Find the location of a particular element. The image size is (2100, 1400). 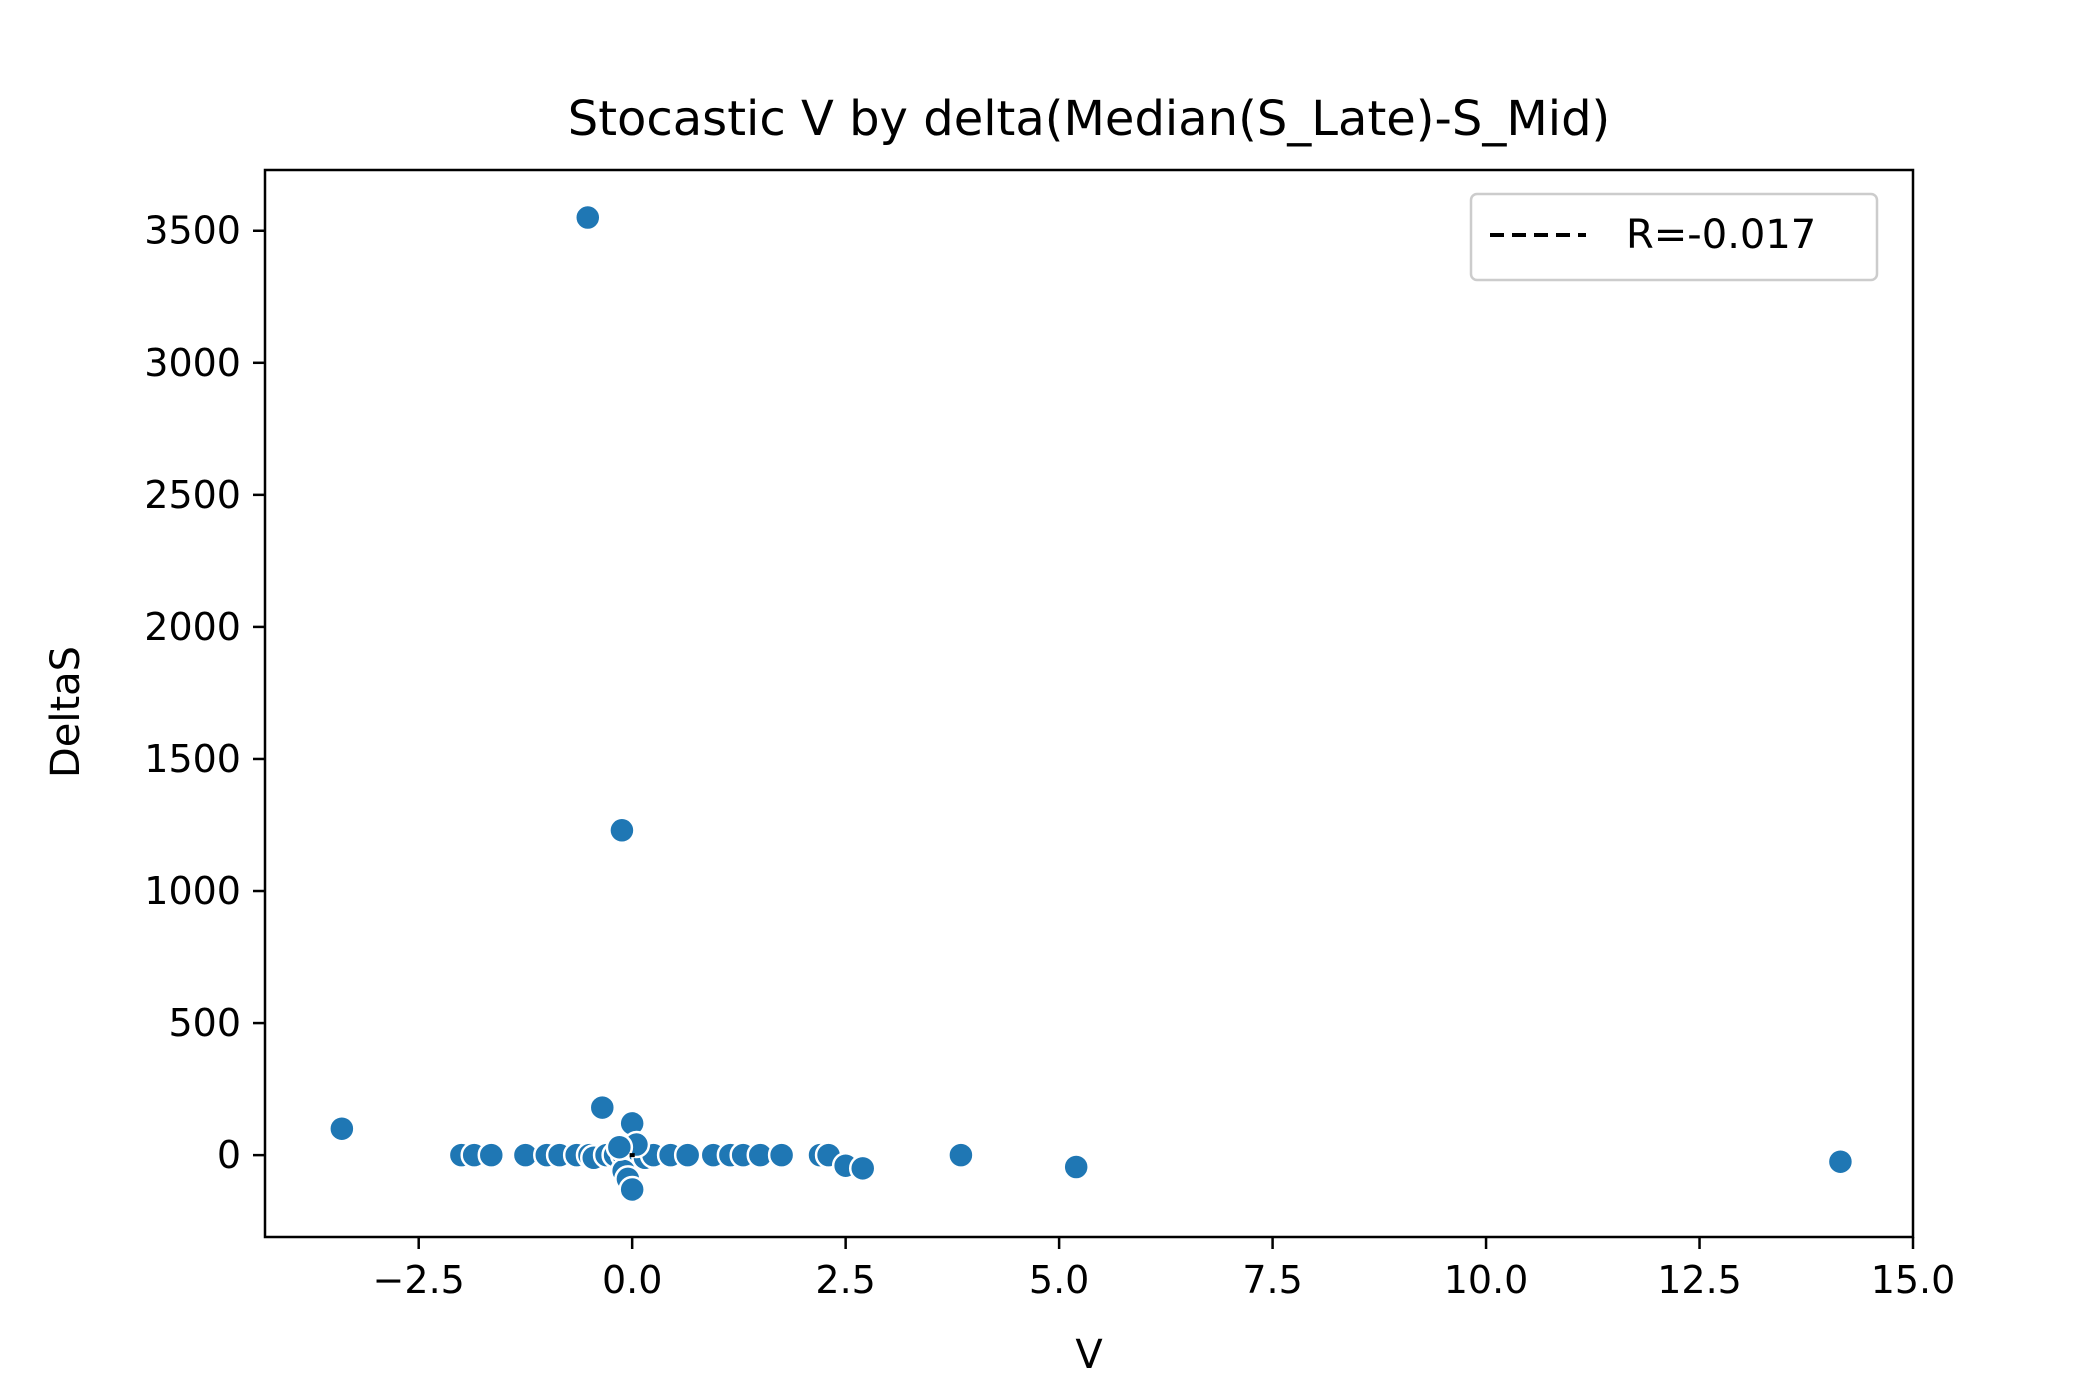

legend: R=-0.017 is located at coordinates (1674, 237).